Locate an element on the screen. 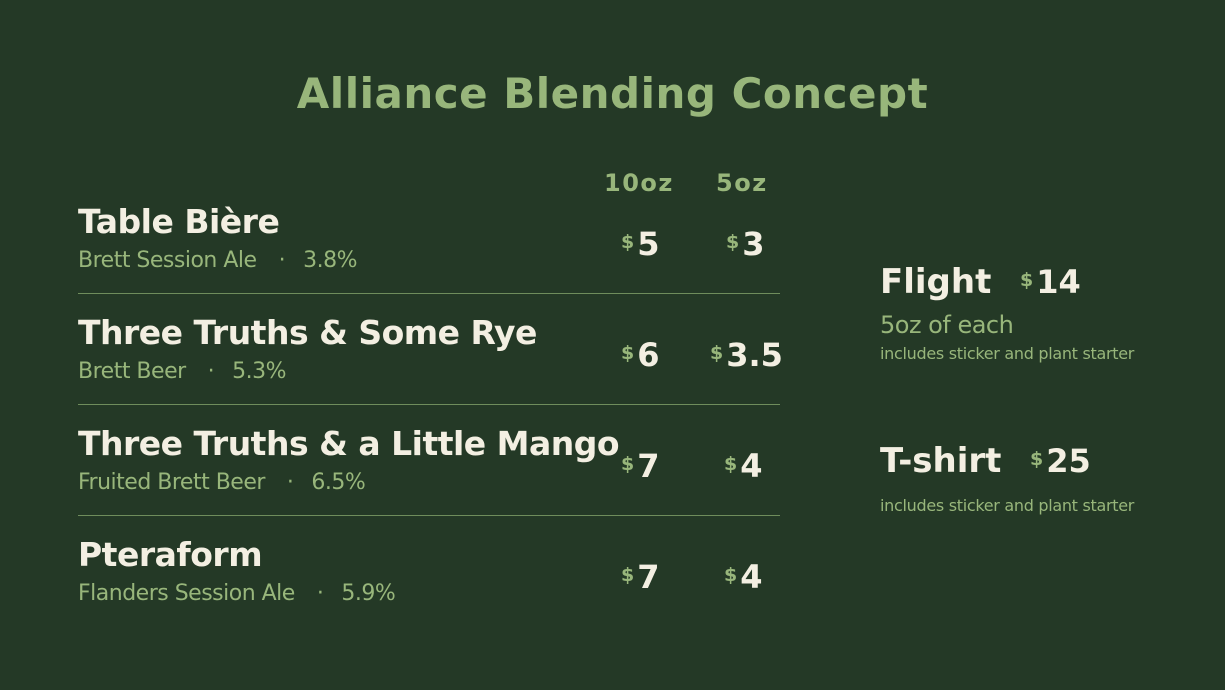  beer-abv: 5.3% is located at coordinates (259, 371).